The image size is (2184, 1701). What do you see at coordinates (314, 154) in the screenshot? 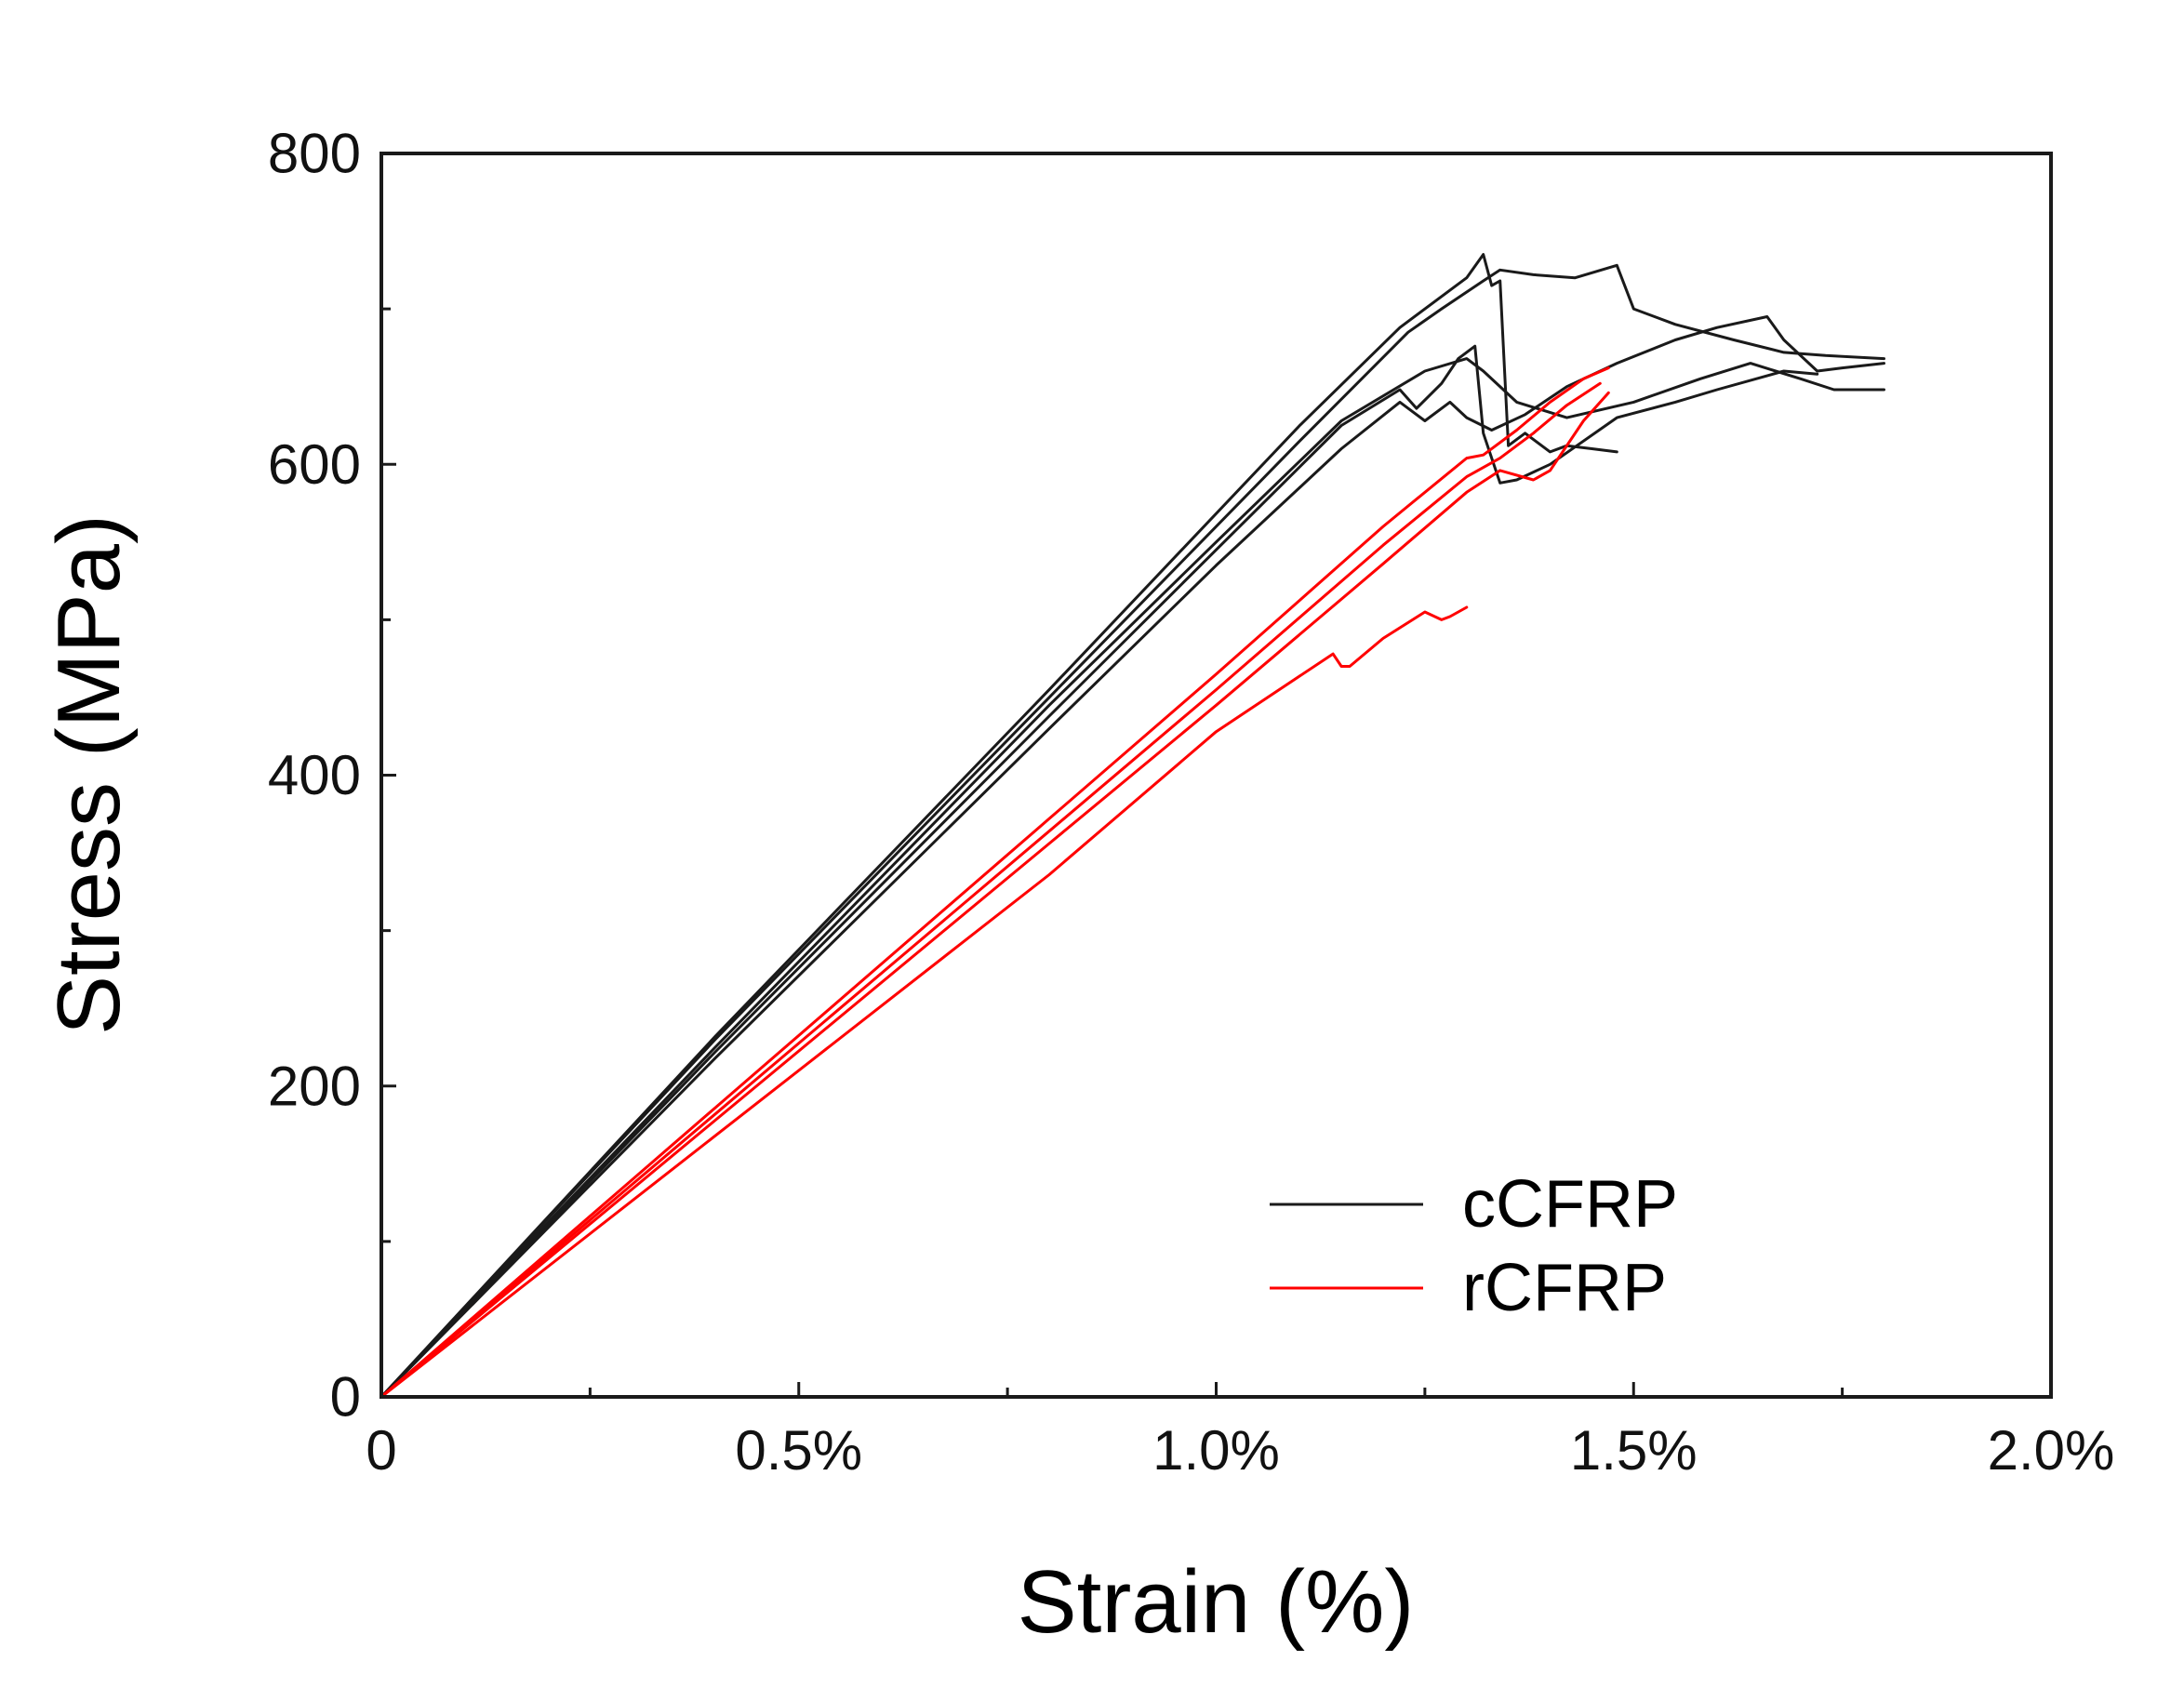
I see `y-tick-label: 800` at bounding box center [314, 154].